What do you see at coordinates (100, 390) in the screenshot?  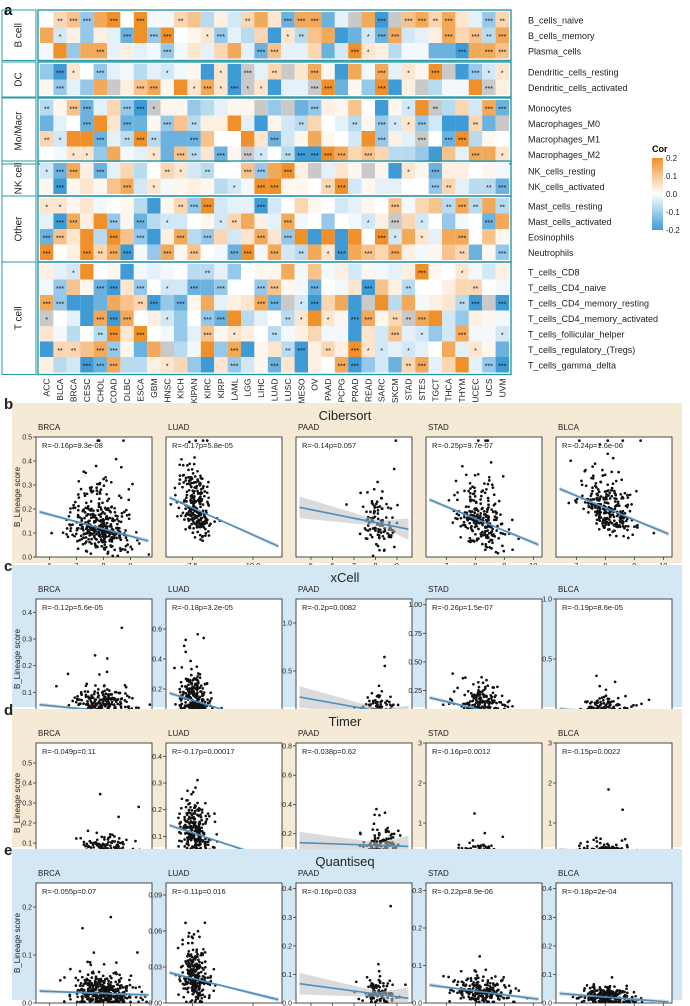 I see `cancer-label: CHOL` at bounding box center [100, 390].